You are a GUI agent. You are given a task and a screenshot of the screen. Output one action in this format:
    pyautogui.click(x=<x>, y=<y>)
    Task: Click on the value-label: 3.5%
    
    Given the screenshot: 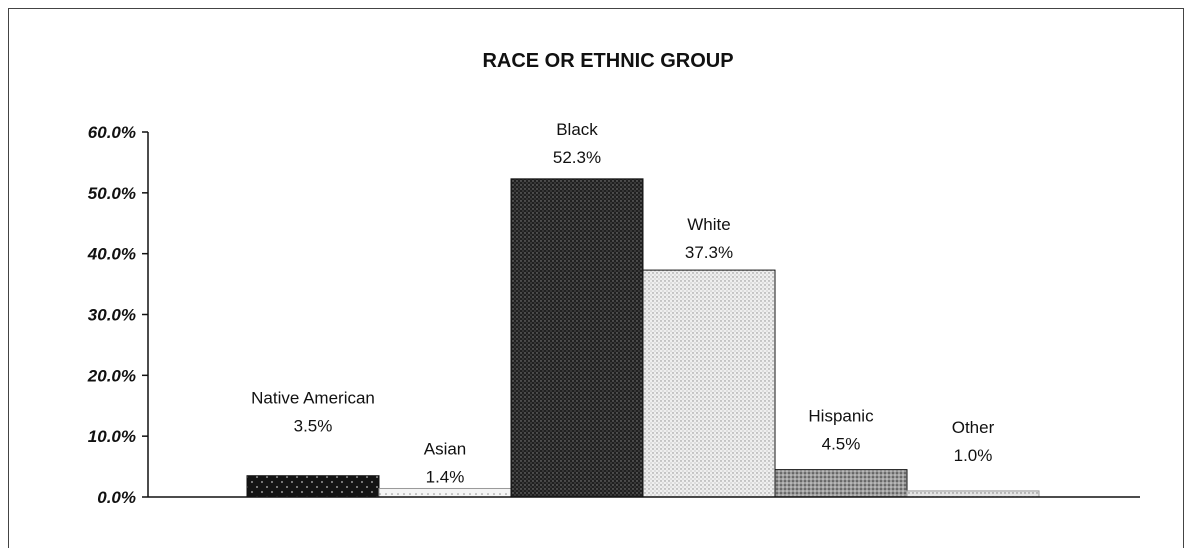 What is the action you would take?
    pyautogui.click(x=313, y=426)
    